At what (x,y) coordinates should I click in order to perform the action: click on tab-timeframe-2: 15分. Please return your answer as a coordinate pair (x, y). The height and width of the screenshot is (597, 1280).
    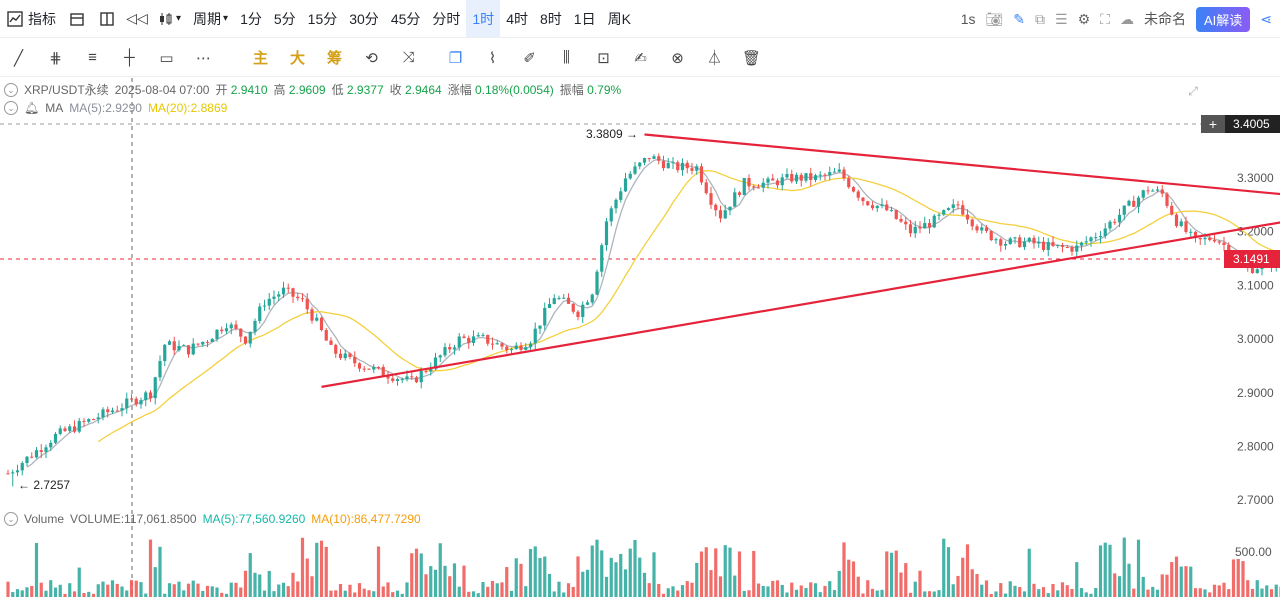
    Looking at the image, I should click on (322, 18).